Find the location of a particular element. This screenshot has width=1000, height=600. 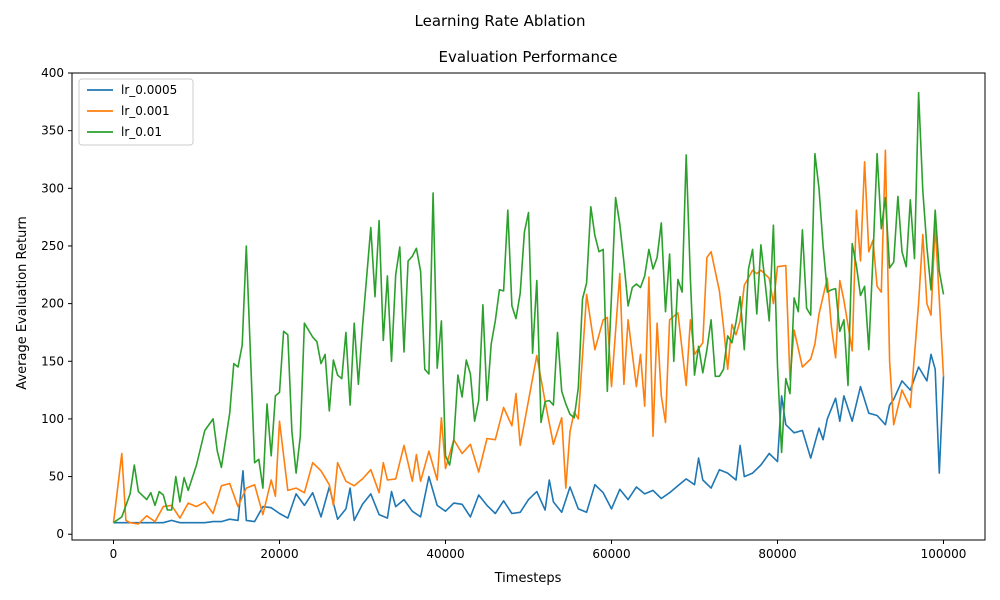

chart-title: Evaluation Performance is located at coordinates (528, 57).